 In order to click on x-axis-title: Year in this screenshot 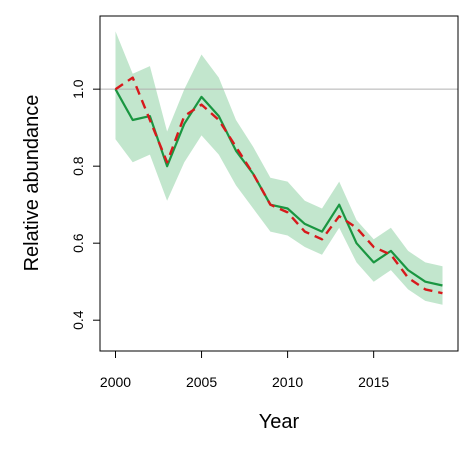, I will do `click(279, 422)`.